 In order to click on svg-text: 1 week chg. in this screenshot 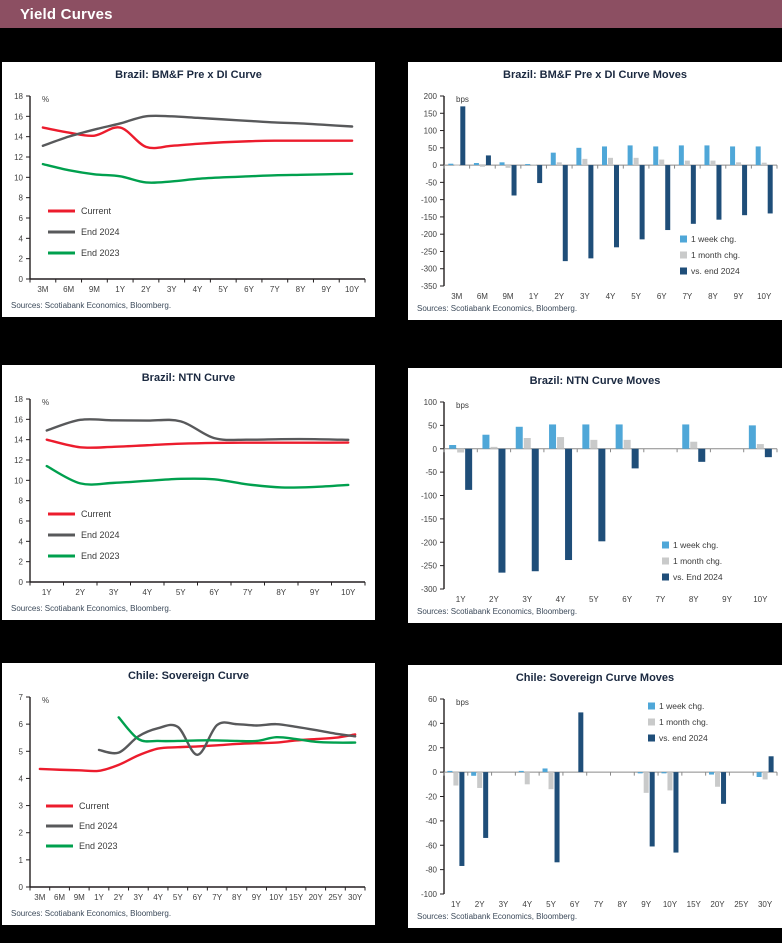, I will do `click(681, 706)`.